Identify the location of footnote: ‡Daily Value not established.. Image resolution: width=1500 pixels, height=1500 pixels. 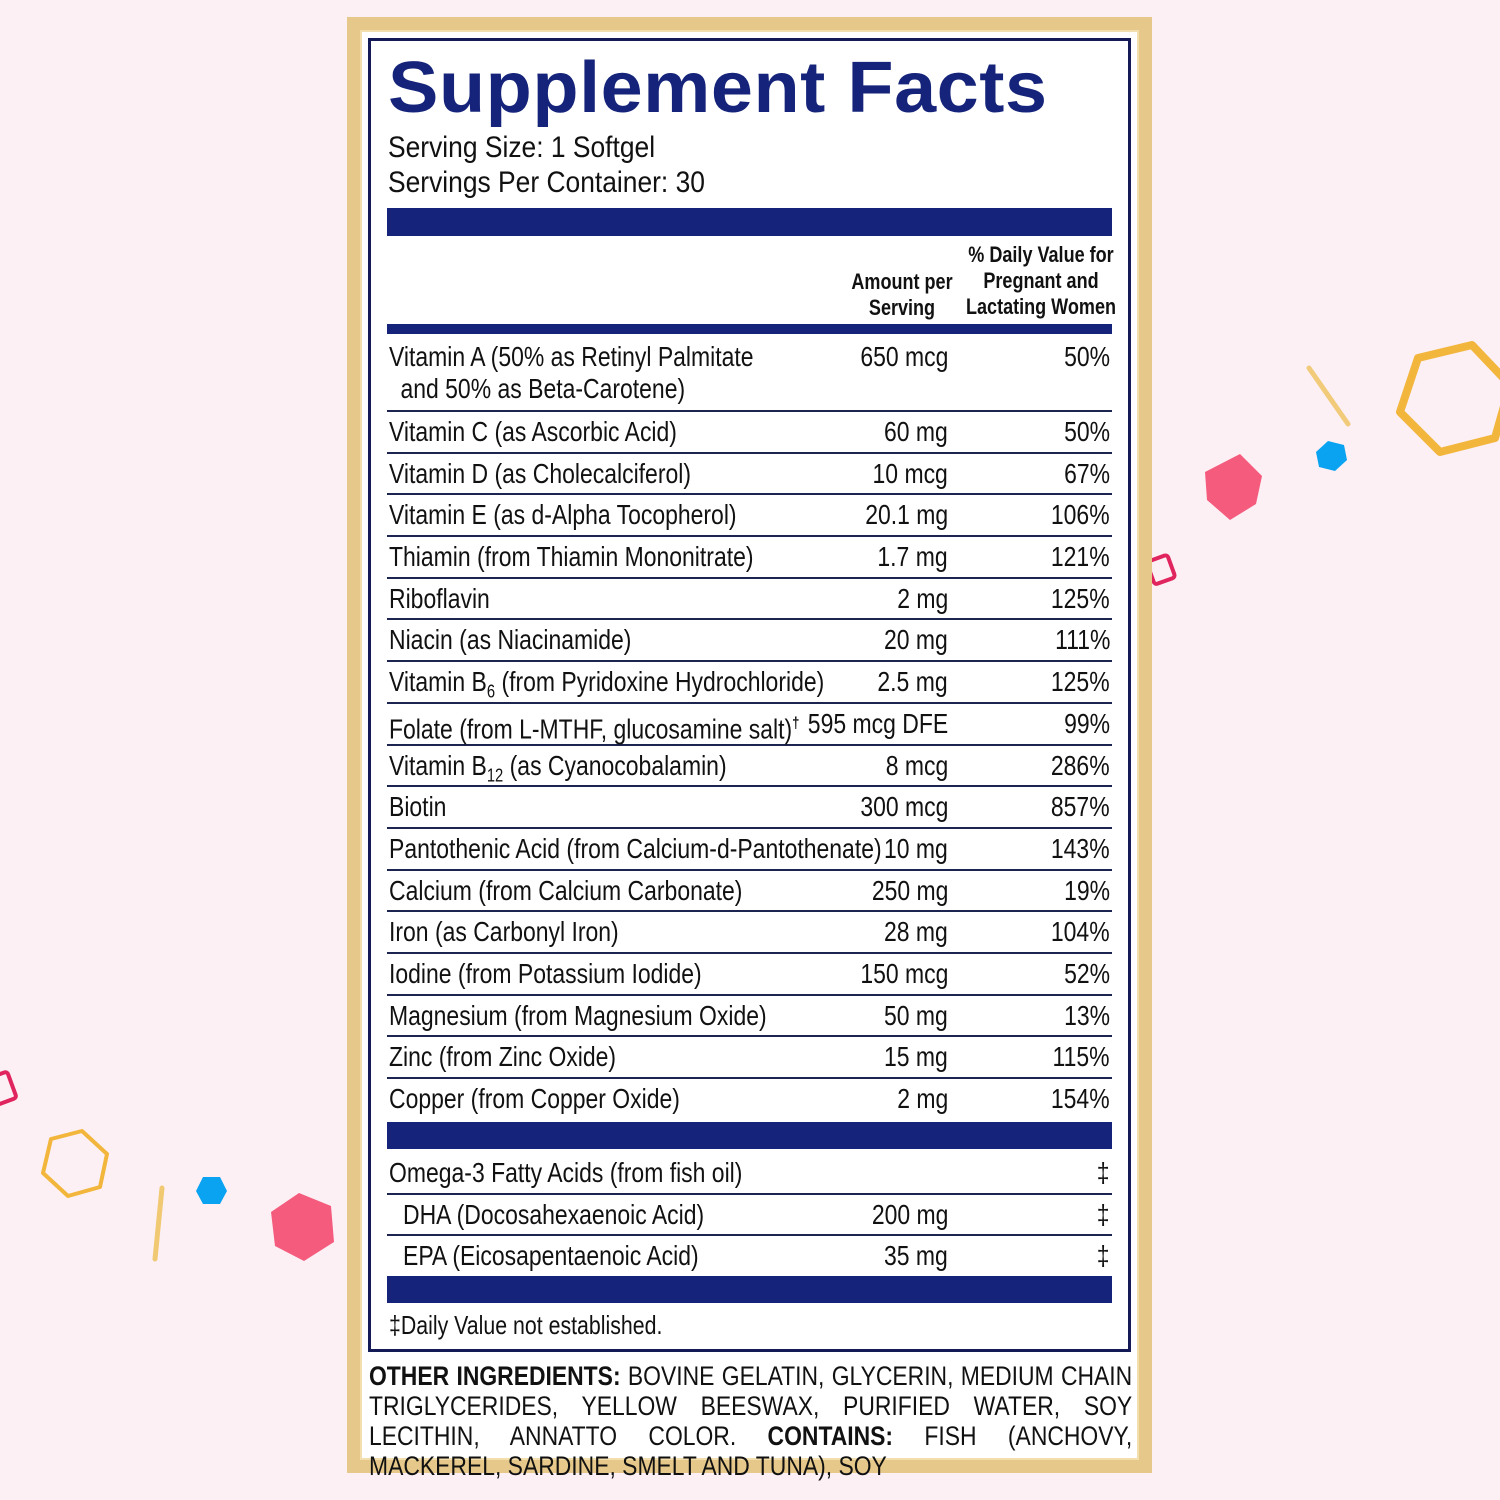
(526, 1325).